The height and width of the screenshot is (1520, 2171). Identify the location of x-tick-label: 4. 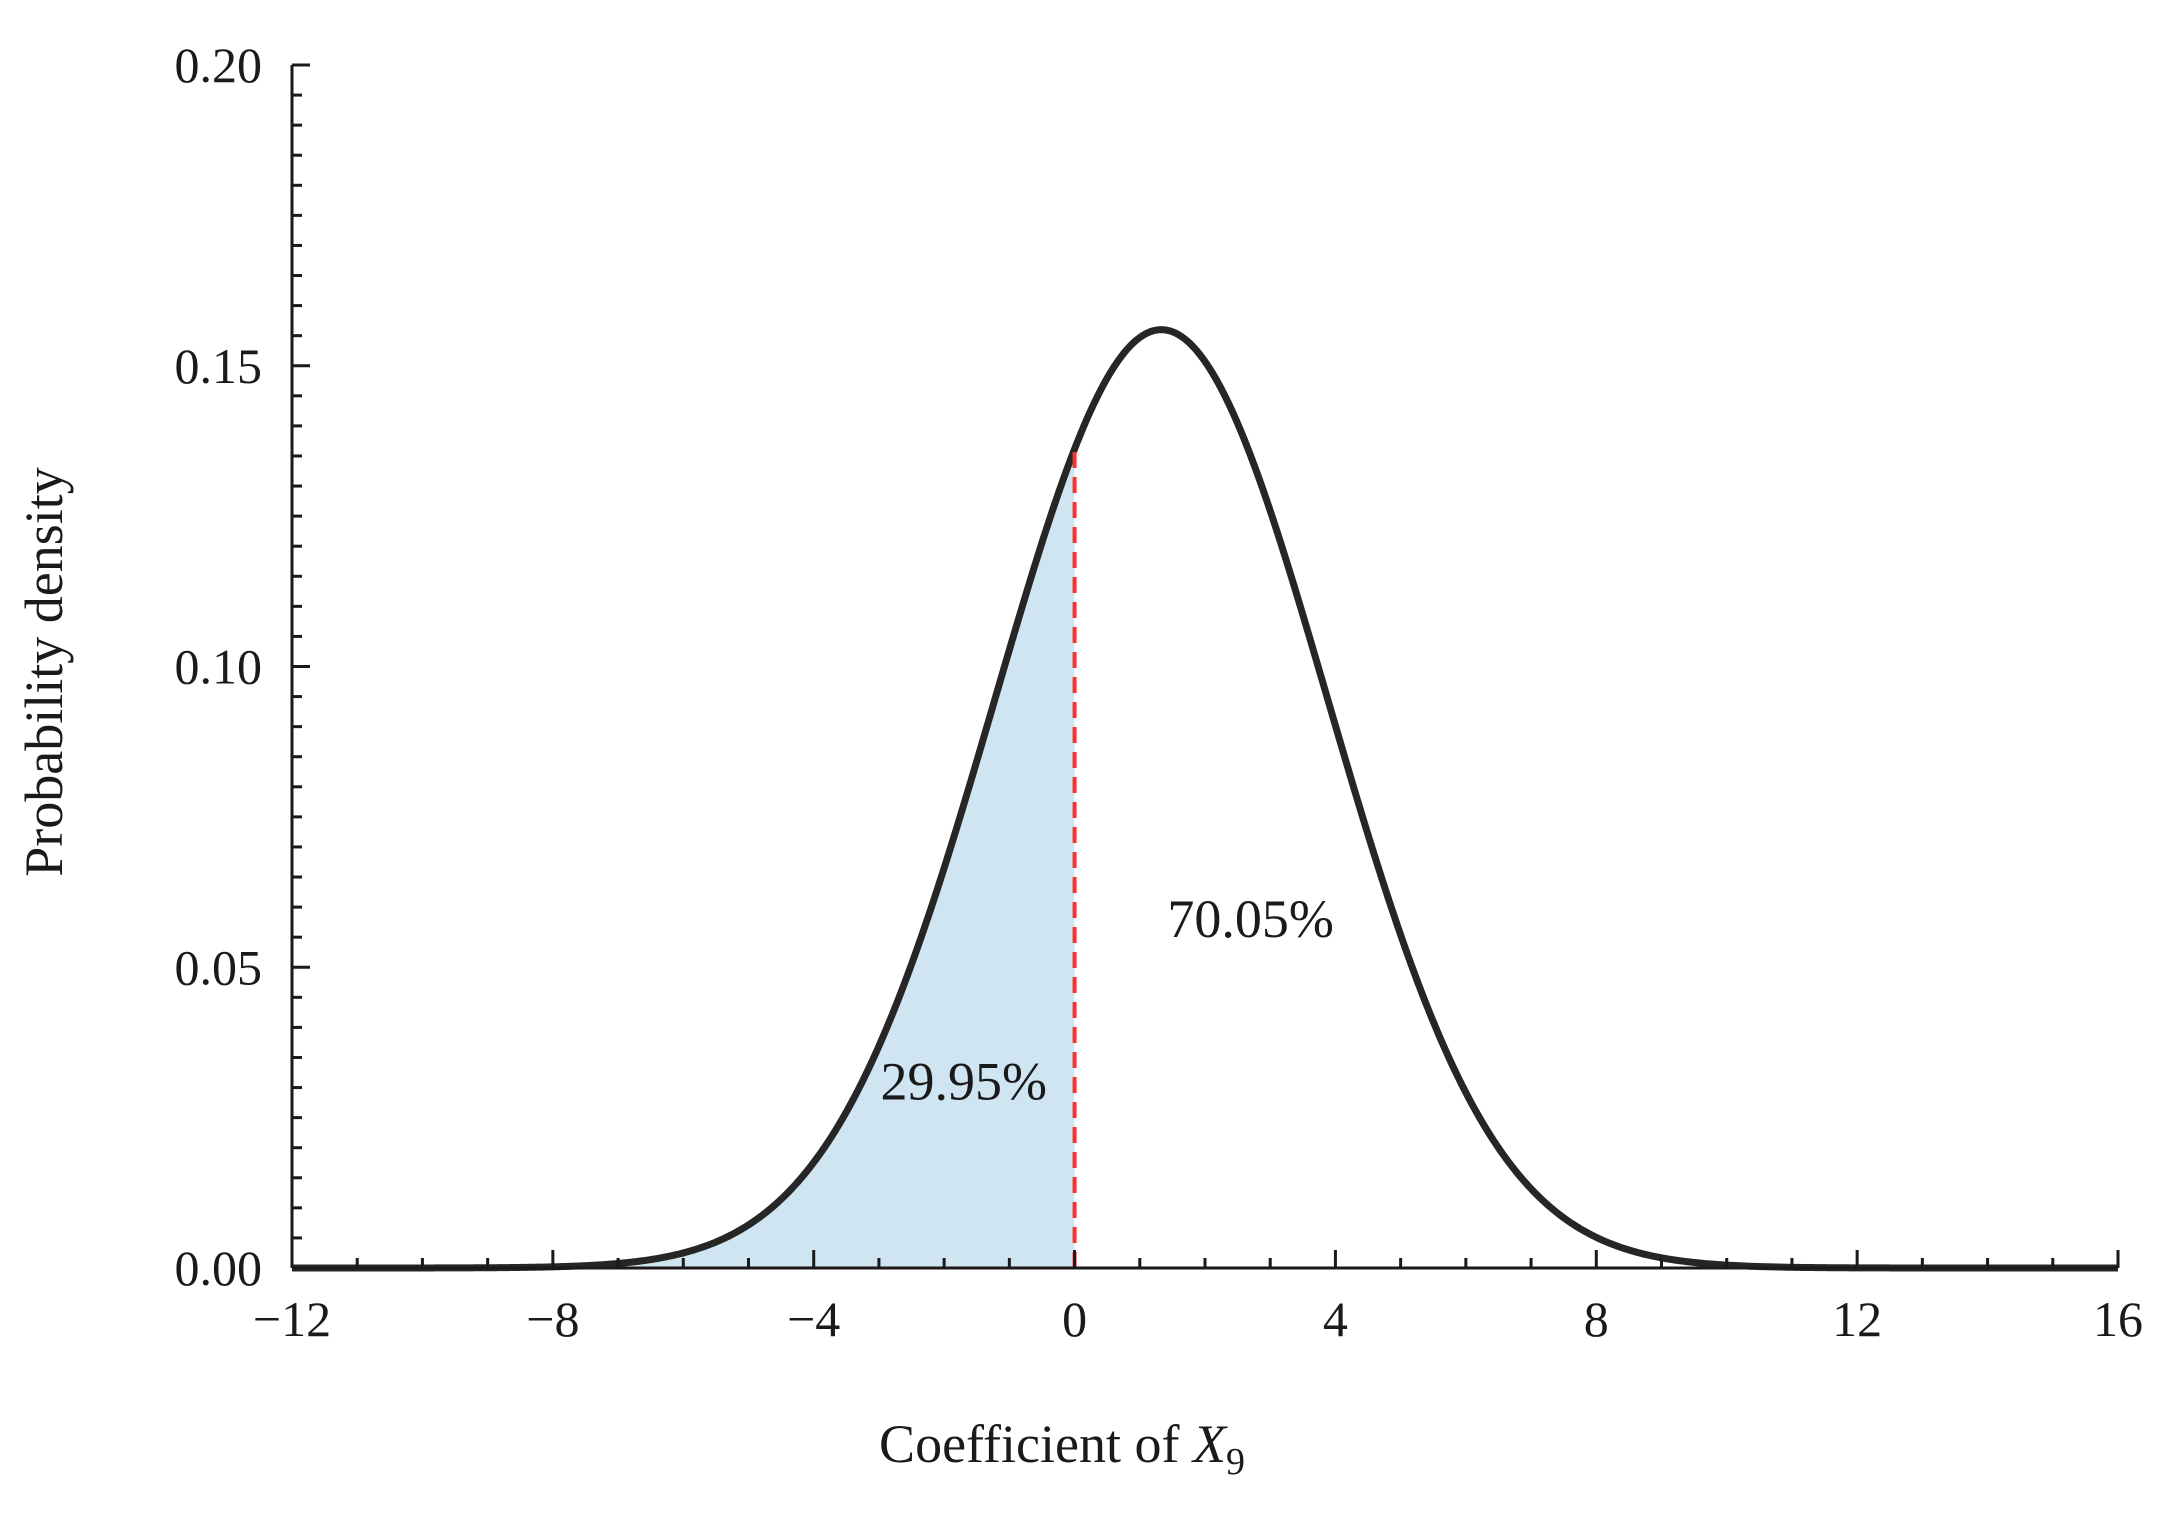
(1335, 1319).